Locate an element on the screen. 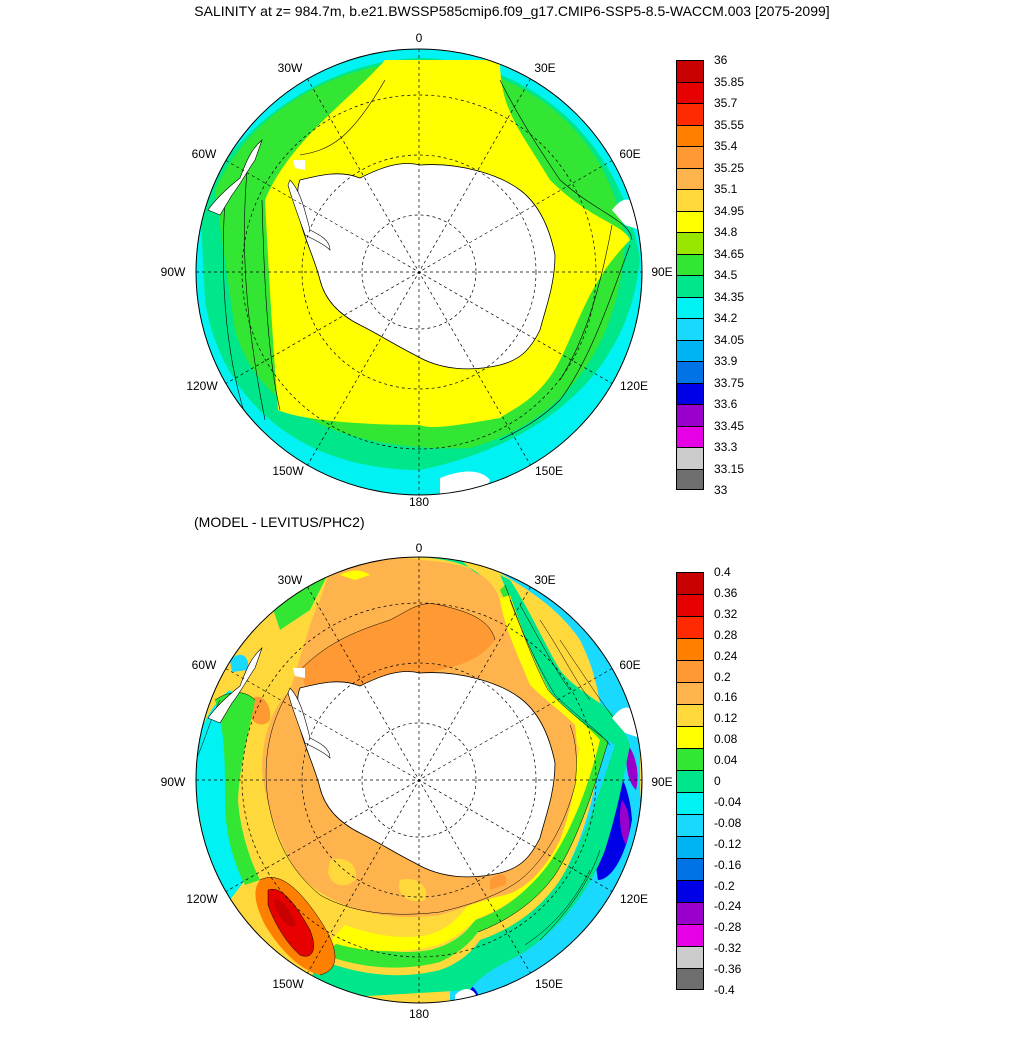 This screenshot has width=1024, height=1040. lon-label: 120E is located at coordinates (634, 386).